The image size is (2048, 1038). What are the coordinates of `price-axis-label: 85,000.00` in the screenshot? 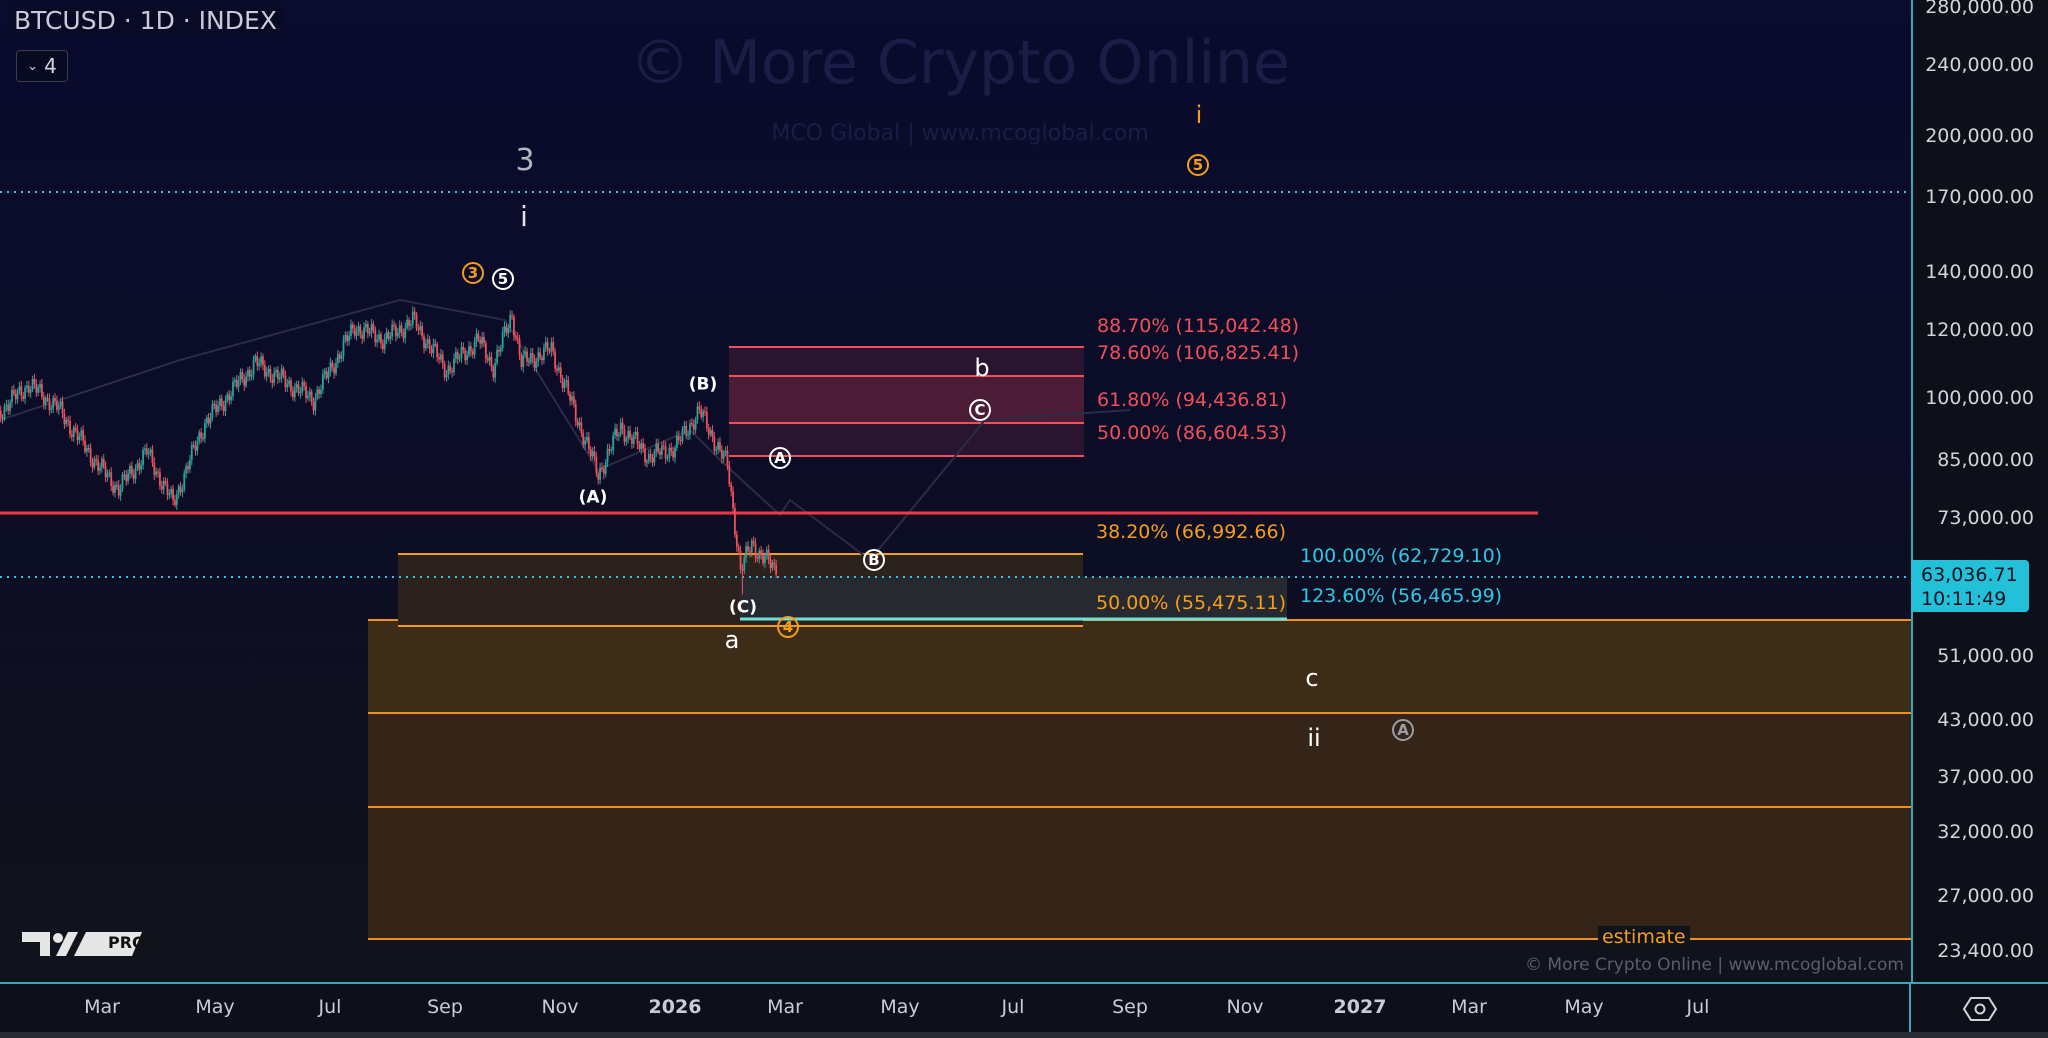 It's located at (1985, 460).